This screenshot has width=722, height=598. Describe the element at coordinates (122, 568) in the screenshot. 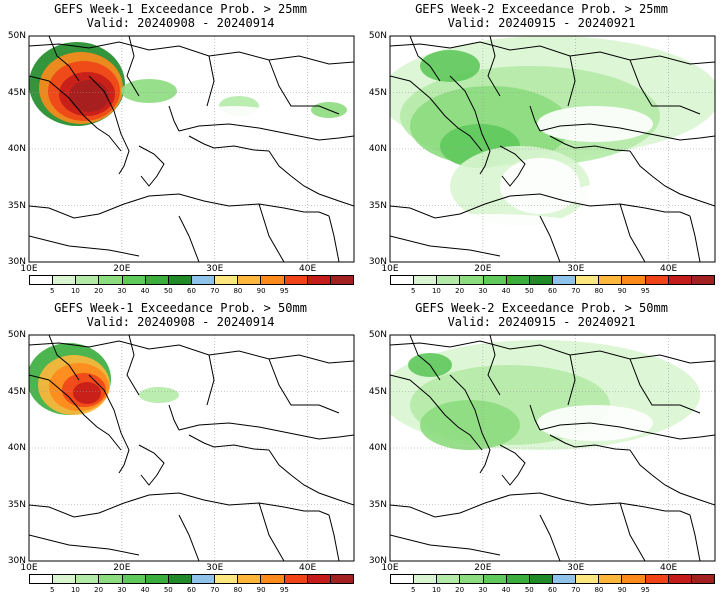

I see `longitude-label: 20E` at that location.